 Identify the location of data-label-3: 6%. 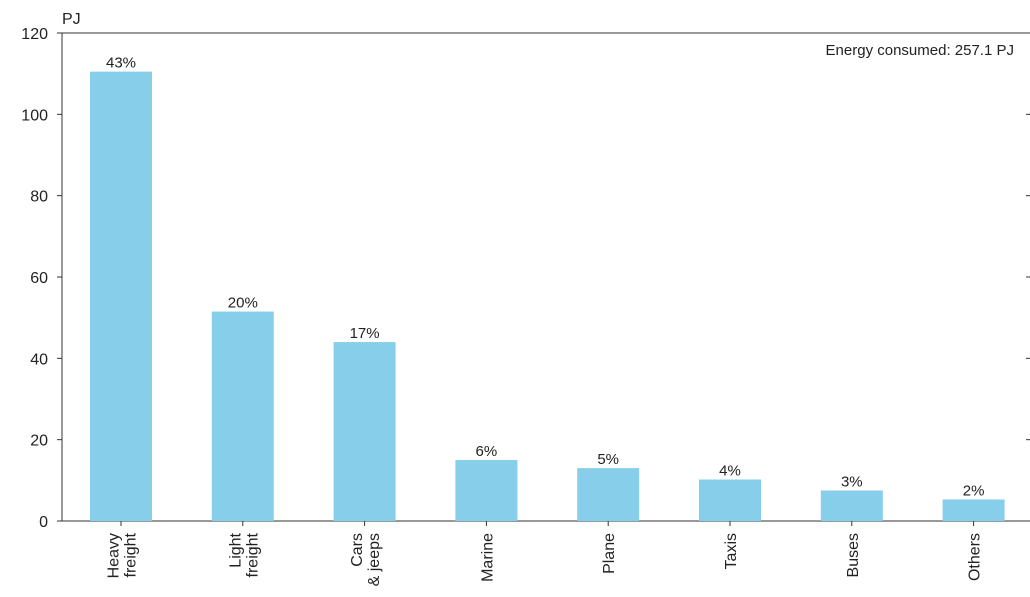
(487, 451).